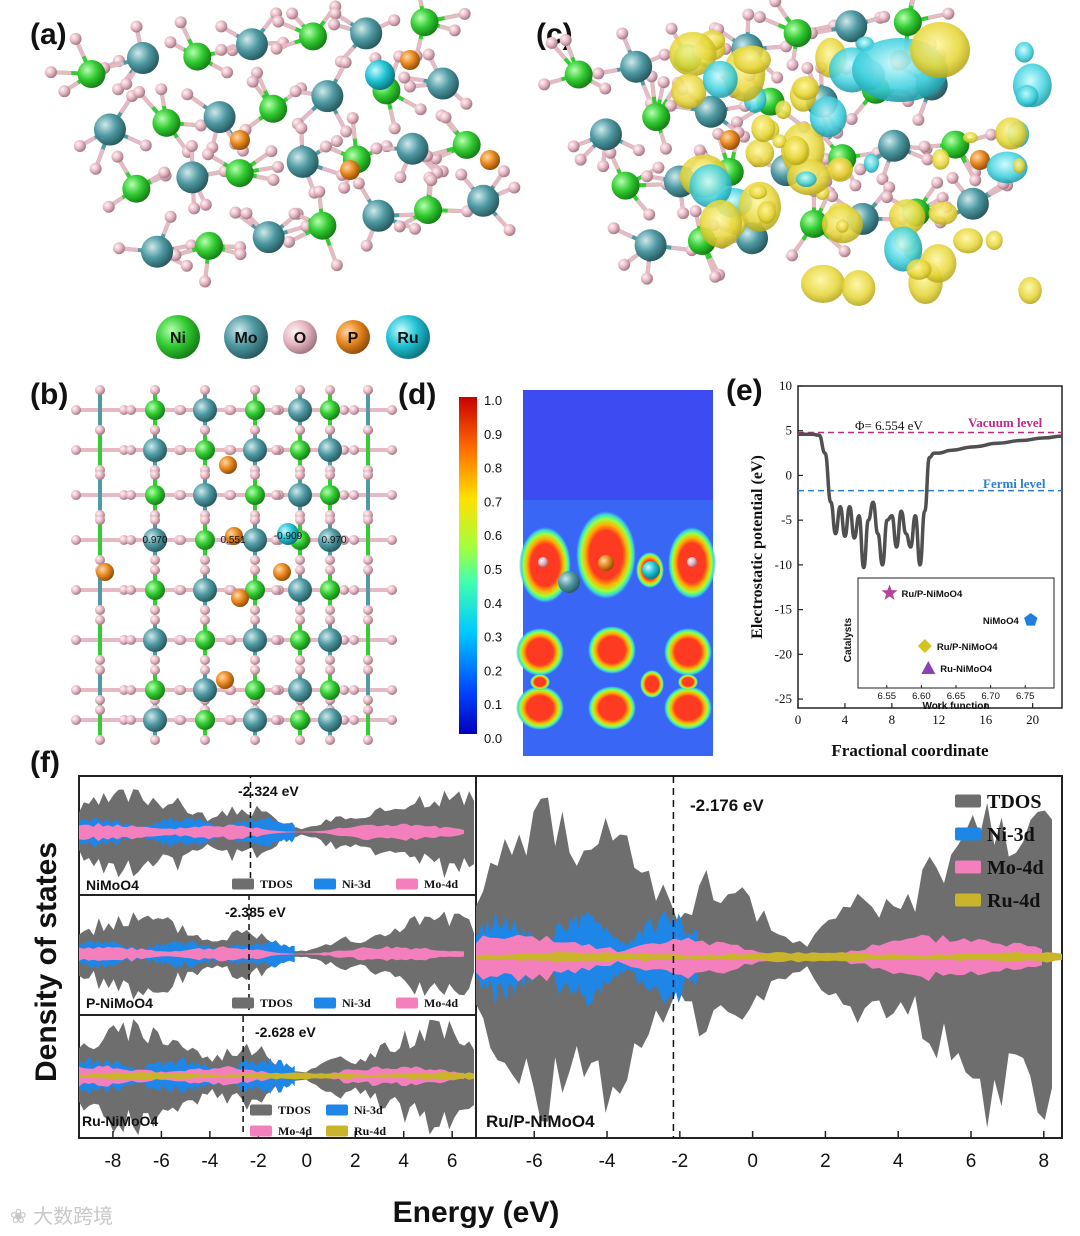  What do you see at coordinates (276, 1003) in the screenshot?
I see `legend-label: TDOS` at bounding box center [276, 1003].